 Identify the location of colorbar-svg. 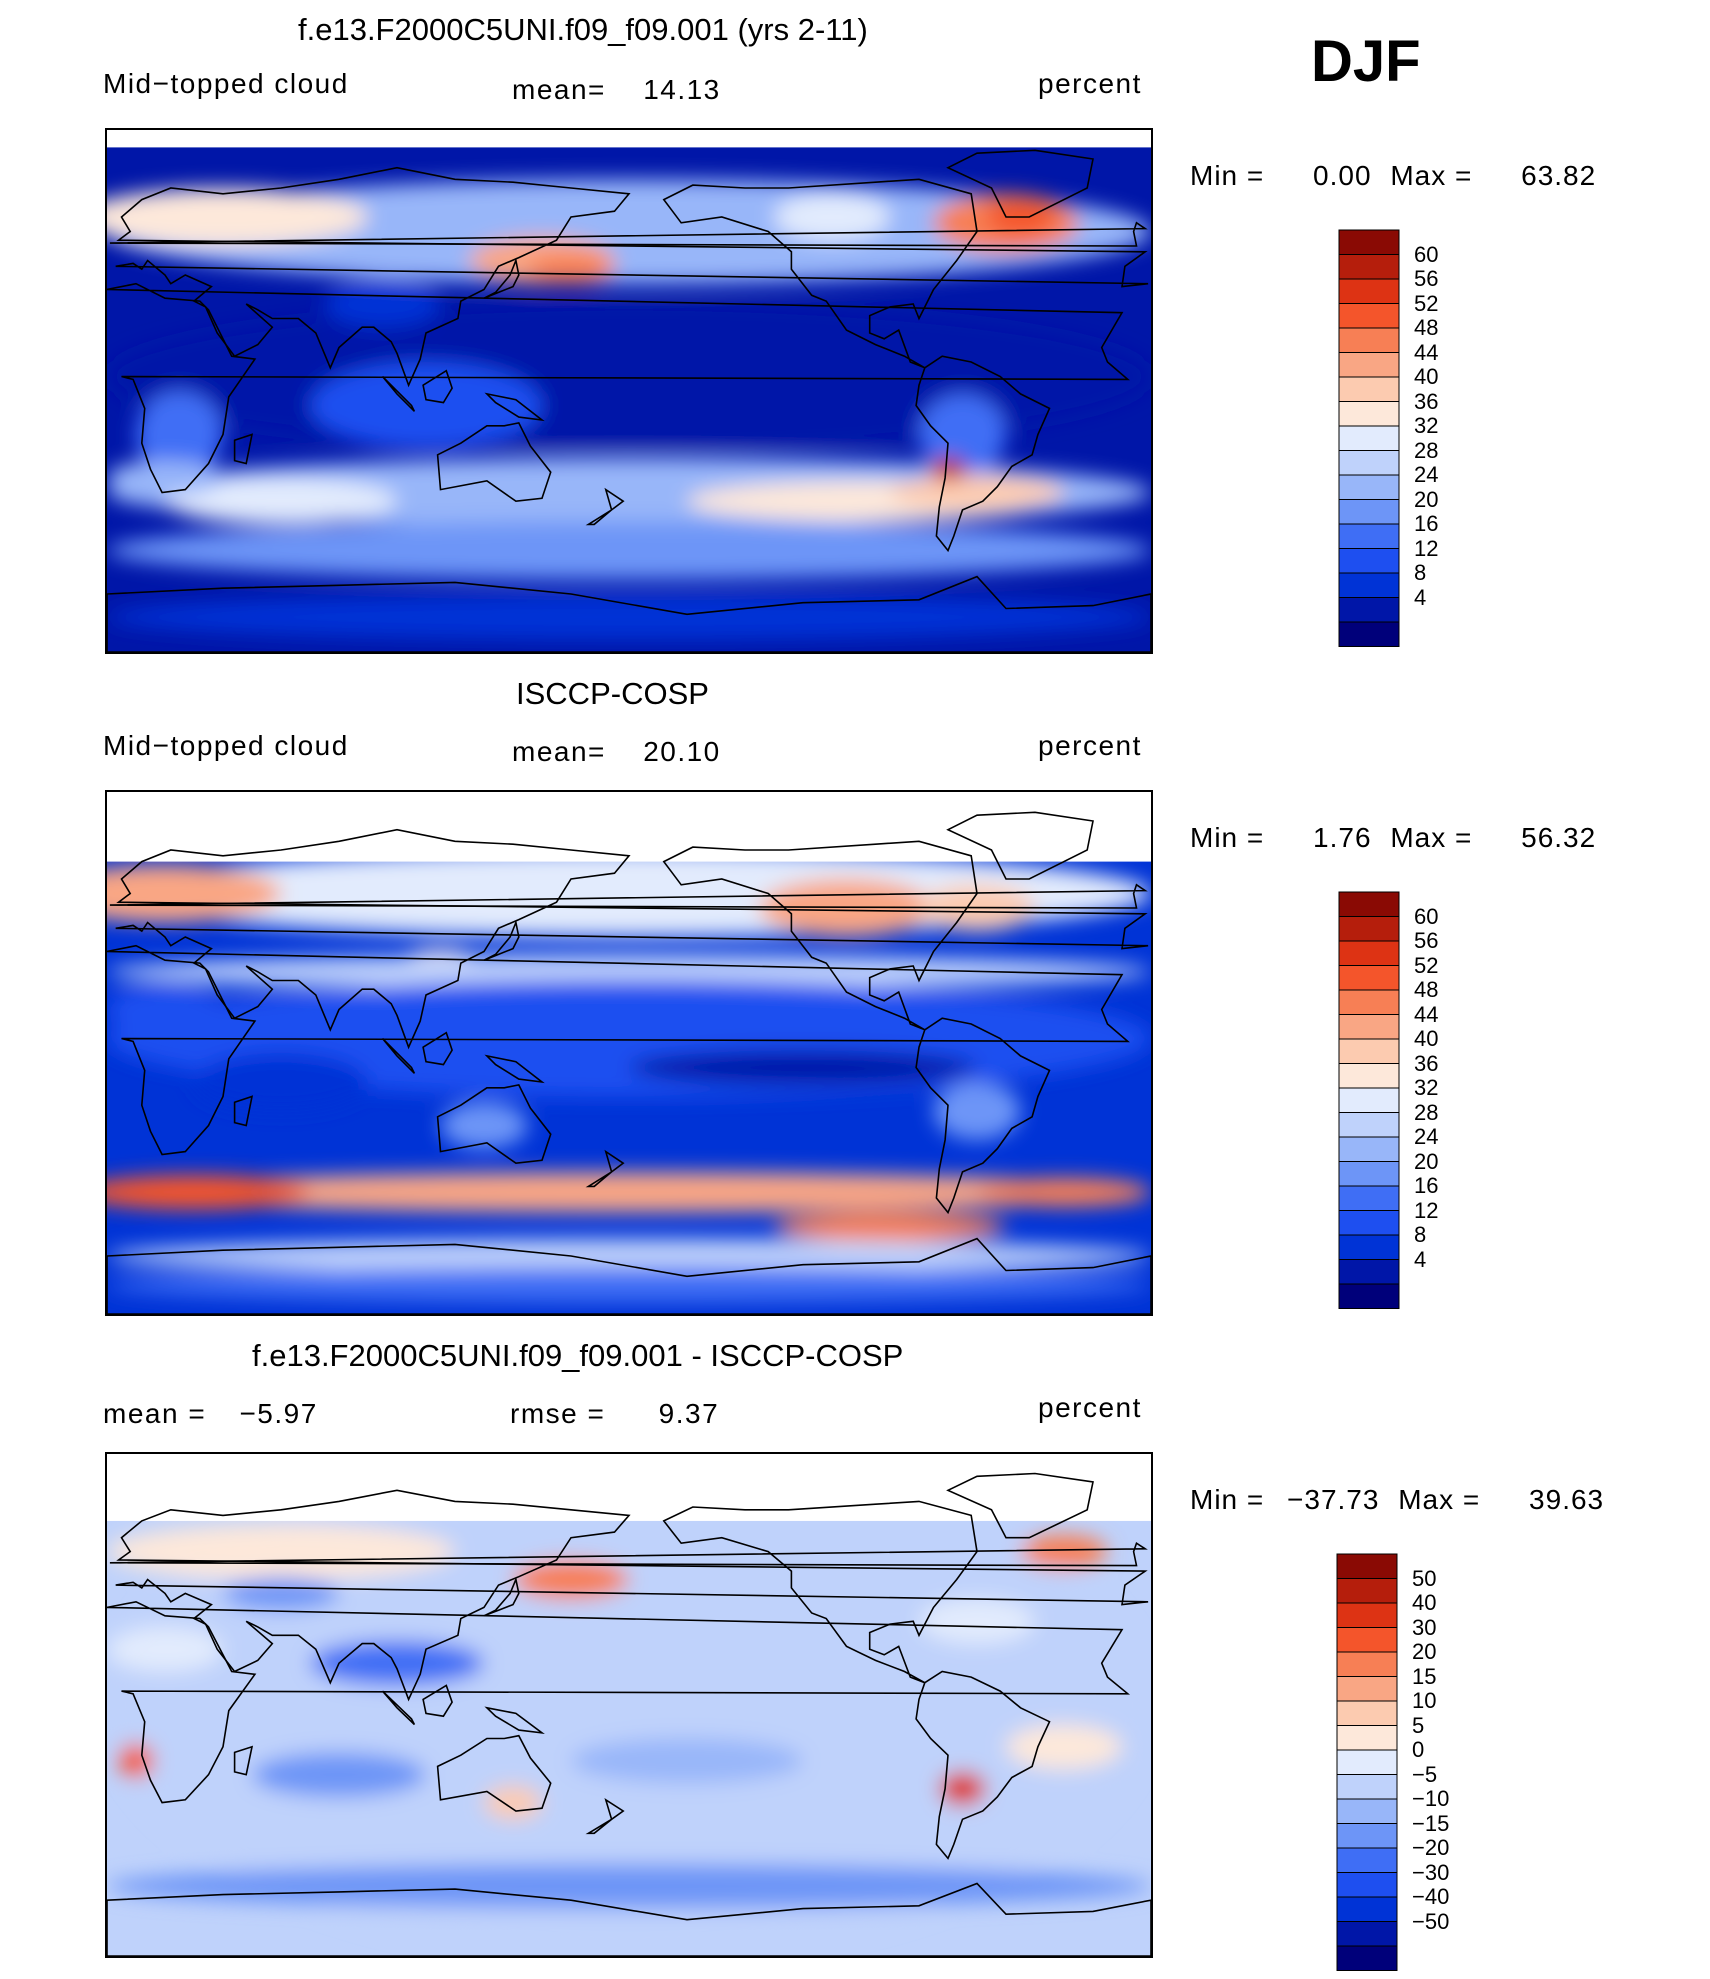
(1369, 1100).